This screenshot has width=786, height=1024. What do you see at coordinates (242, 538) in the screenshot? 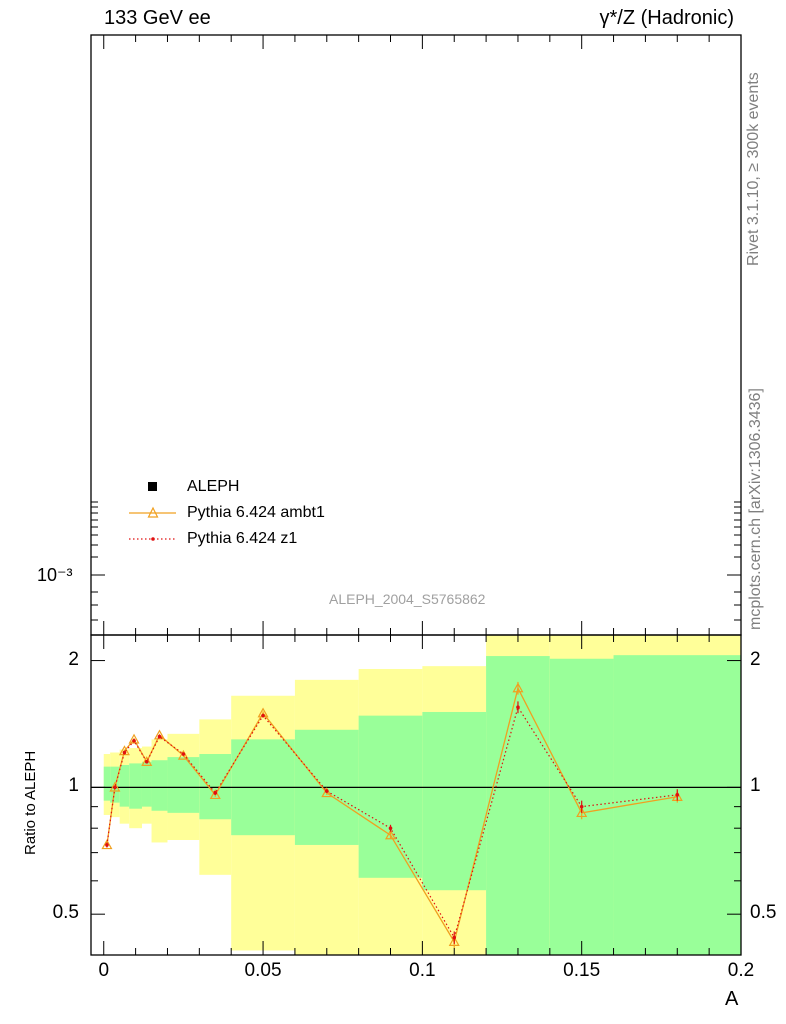
I see `legend-label-z1: Pythia 6.424 z1` at bounding box center [242, 538].